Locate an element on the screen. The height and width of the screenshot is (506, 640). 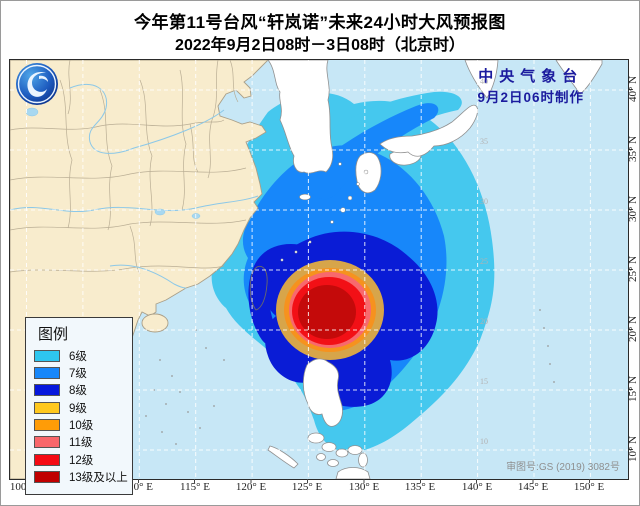
lat-axis-label: 35° N is located at coordinates (633, 149).